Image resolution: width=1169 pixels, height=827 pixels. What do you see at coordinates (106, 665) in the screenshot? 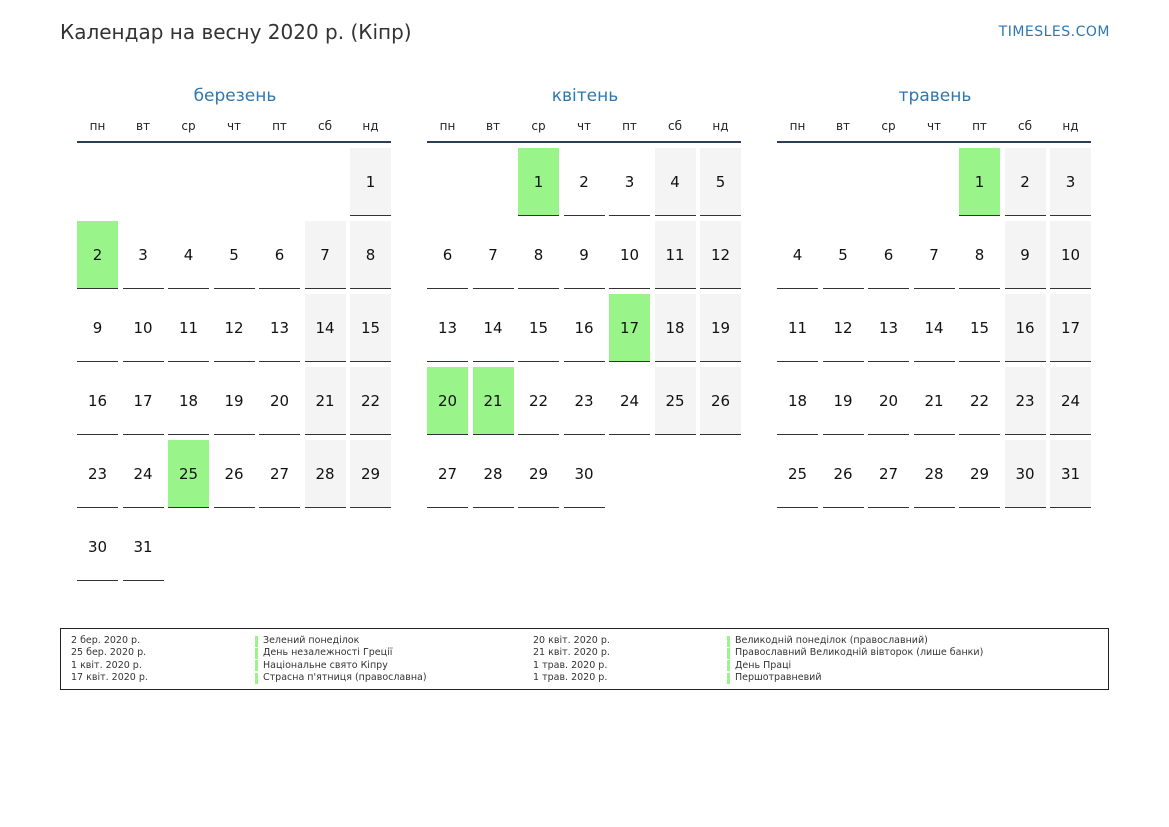
I see `legend-date: 1 квіт. 2020 р.` at bounding box center [106, 665].